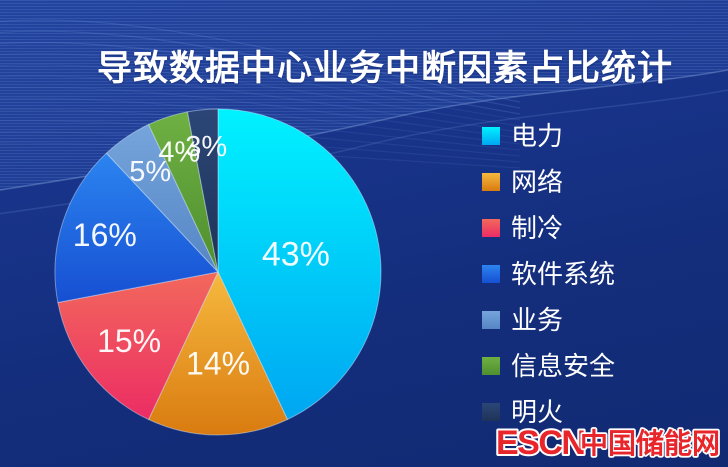 This screenshot has height=467, width=728. I want to click on legend-item-fire: 明火, so click(548, 411).